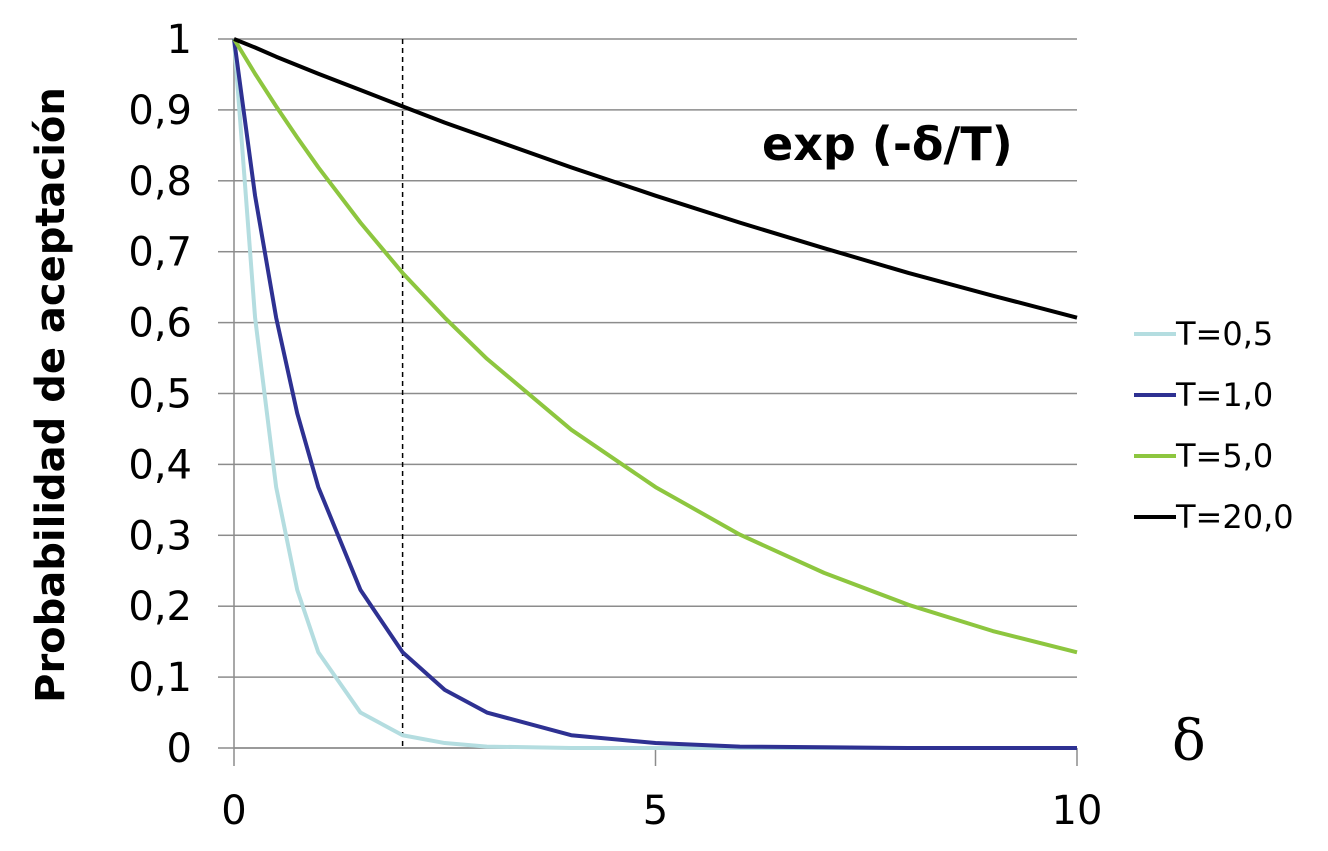  What do you see at coordinates (1234, 517) in the screenshot?
I see `legend-label-3: T=20,0` at bounding box center [1234, 517].